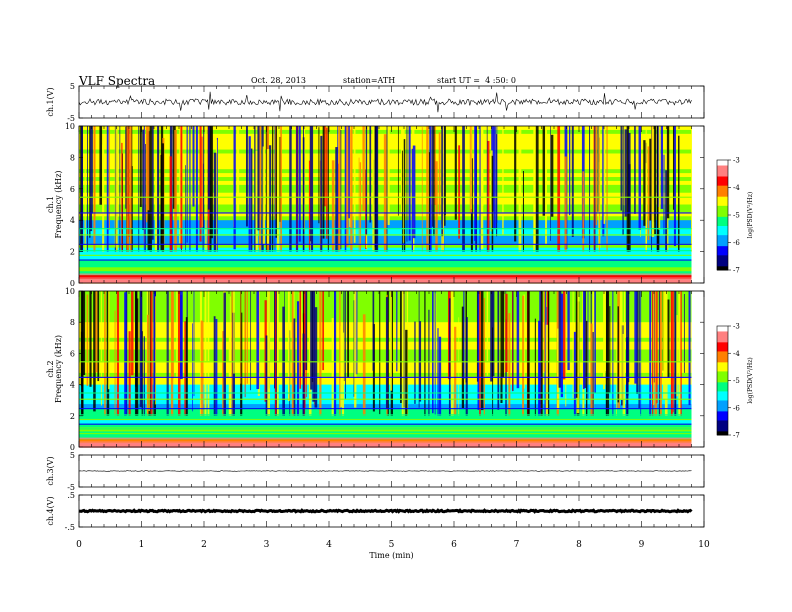 This screenshot has width=792, height=612. I want to click on colorbar, so click(722, 215).